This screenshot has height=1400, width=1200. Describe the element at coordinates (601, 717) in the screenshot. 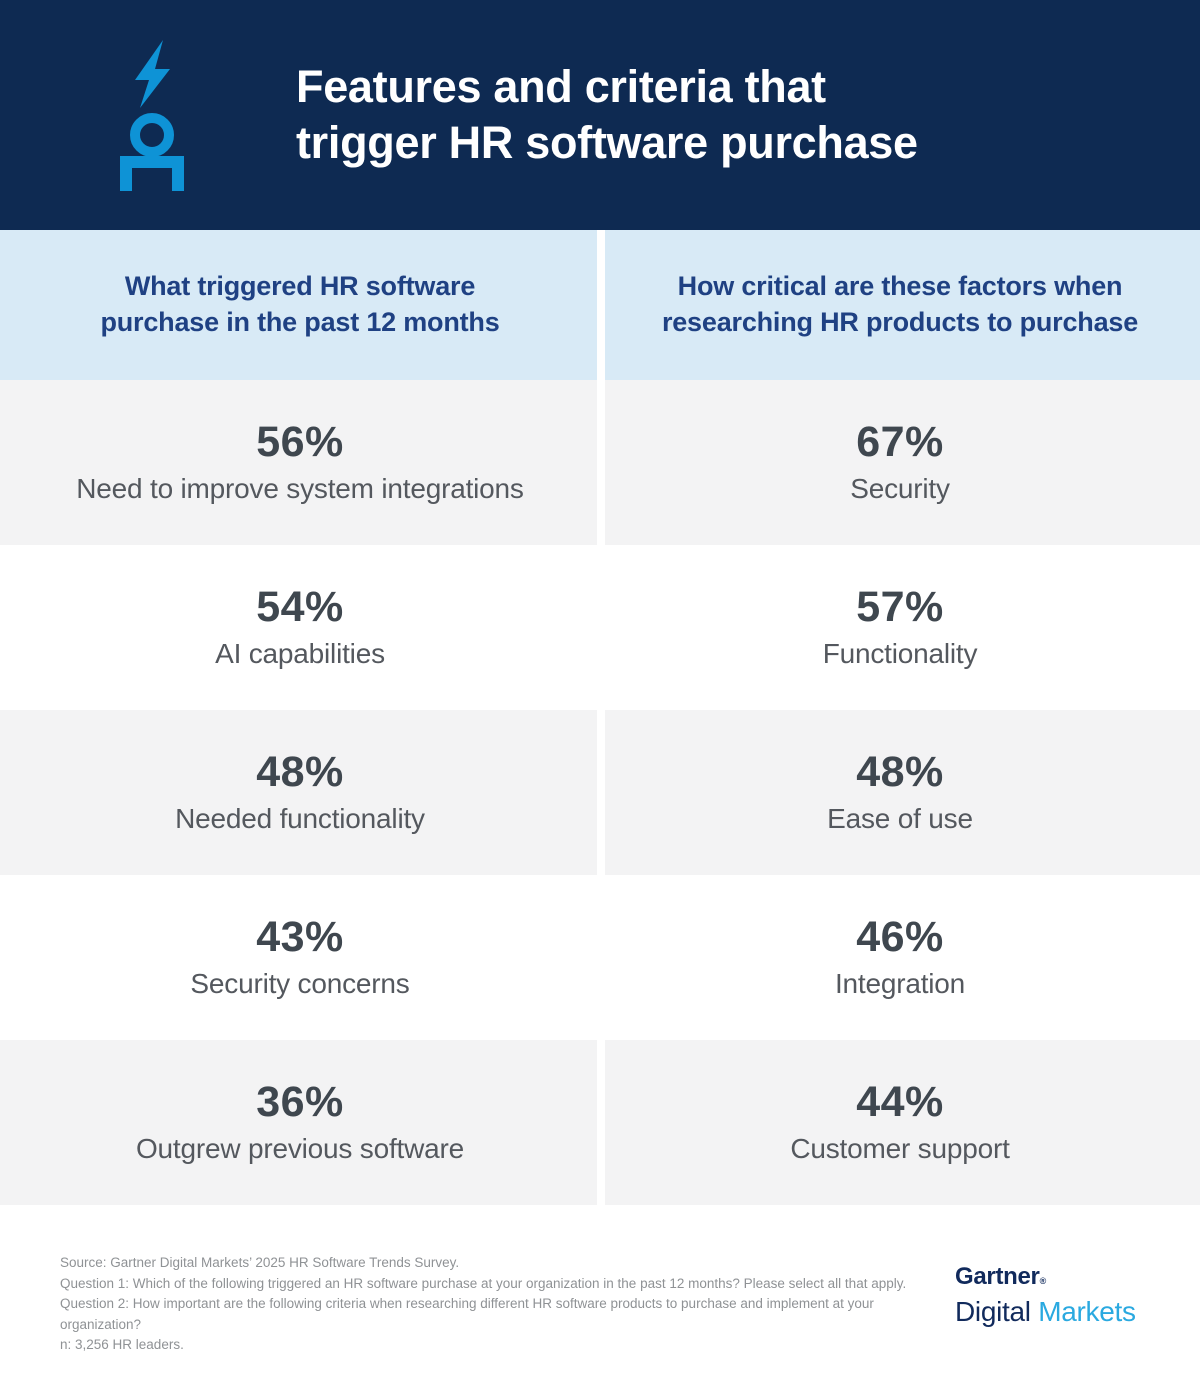

I see `column-divider` at that location.